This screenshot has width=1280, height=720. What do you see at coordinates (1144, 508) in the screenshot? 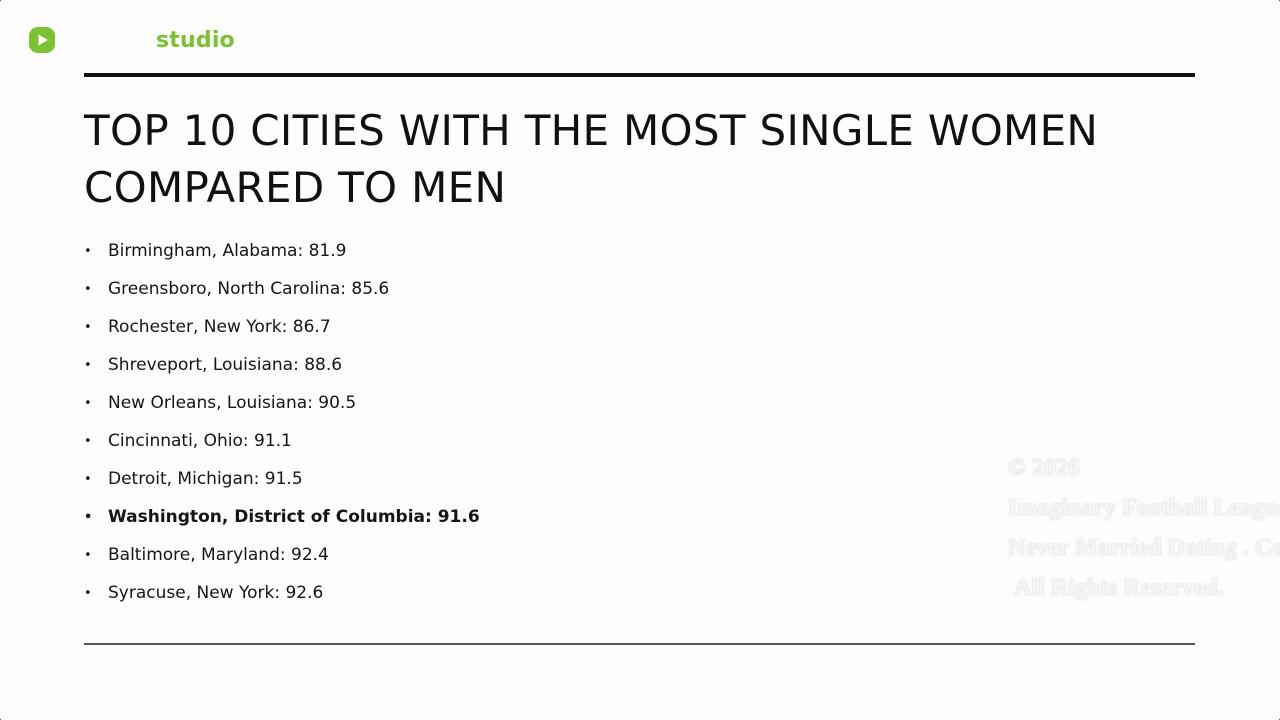
I see `watermark-line: Imaginary Football League` at bounding box center [1144, 508].